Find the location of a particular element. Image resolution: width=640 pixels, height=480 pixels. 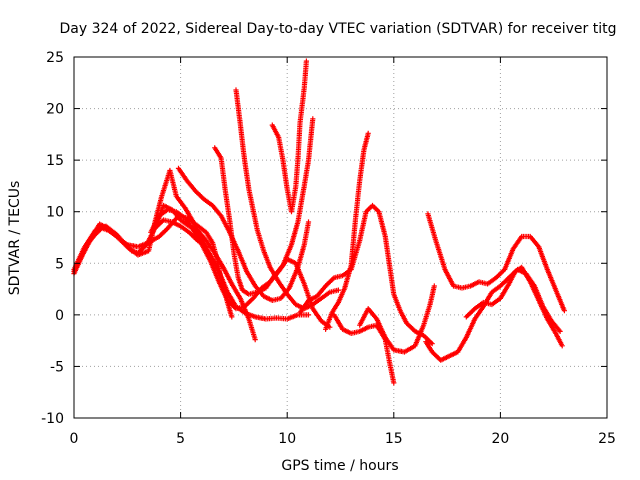

series-arc8 is located at coordinates (287, 199).